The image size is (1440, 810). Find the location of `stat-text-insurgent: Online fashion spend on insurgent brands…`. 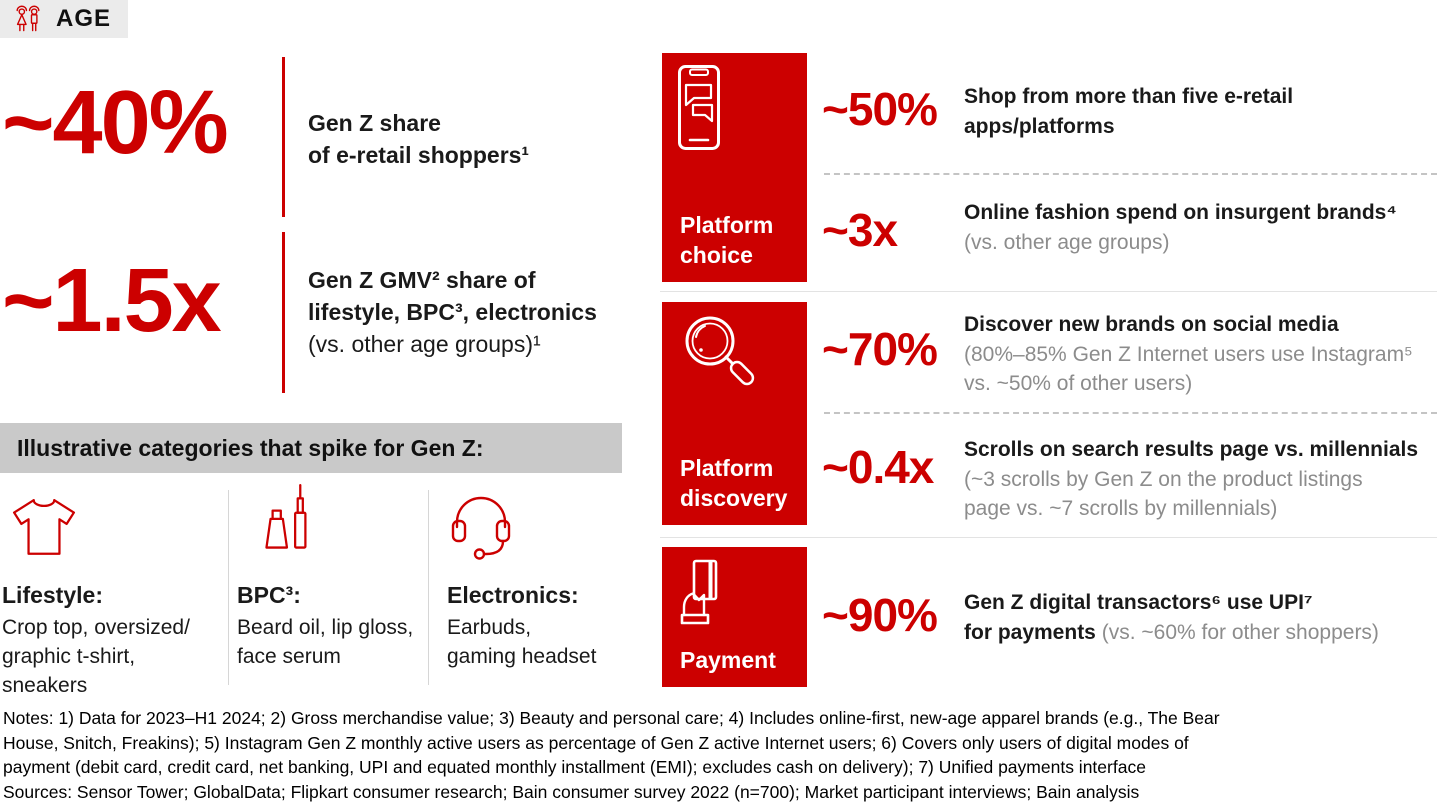

stat-text-insurgent: Online fashion spend on insurgent brands… is located at coordinates (1180, 227).